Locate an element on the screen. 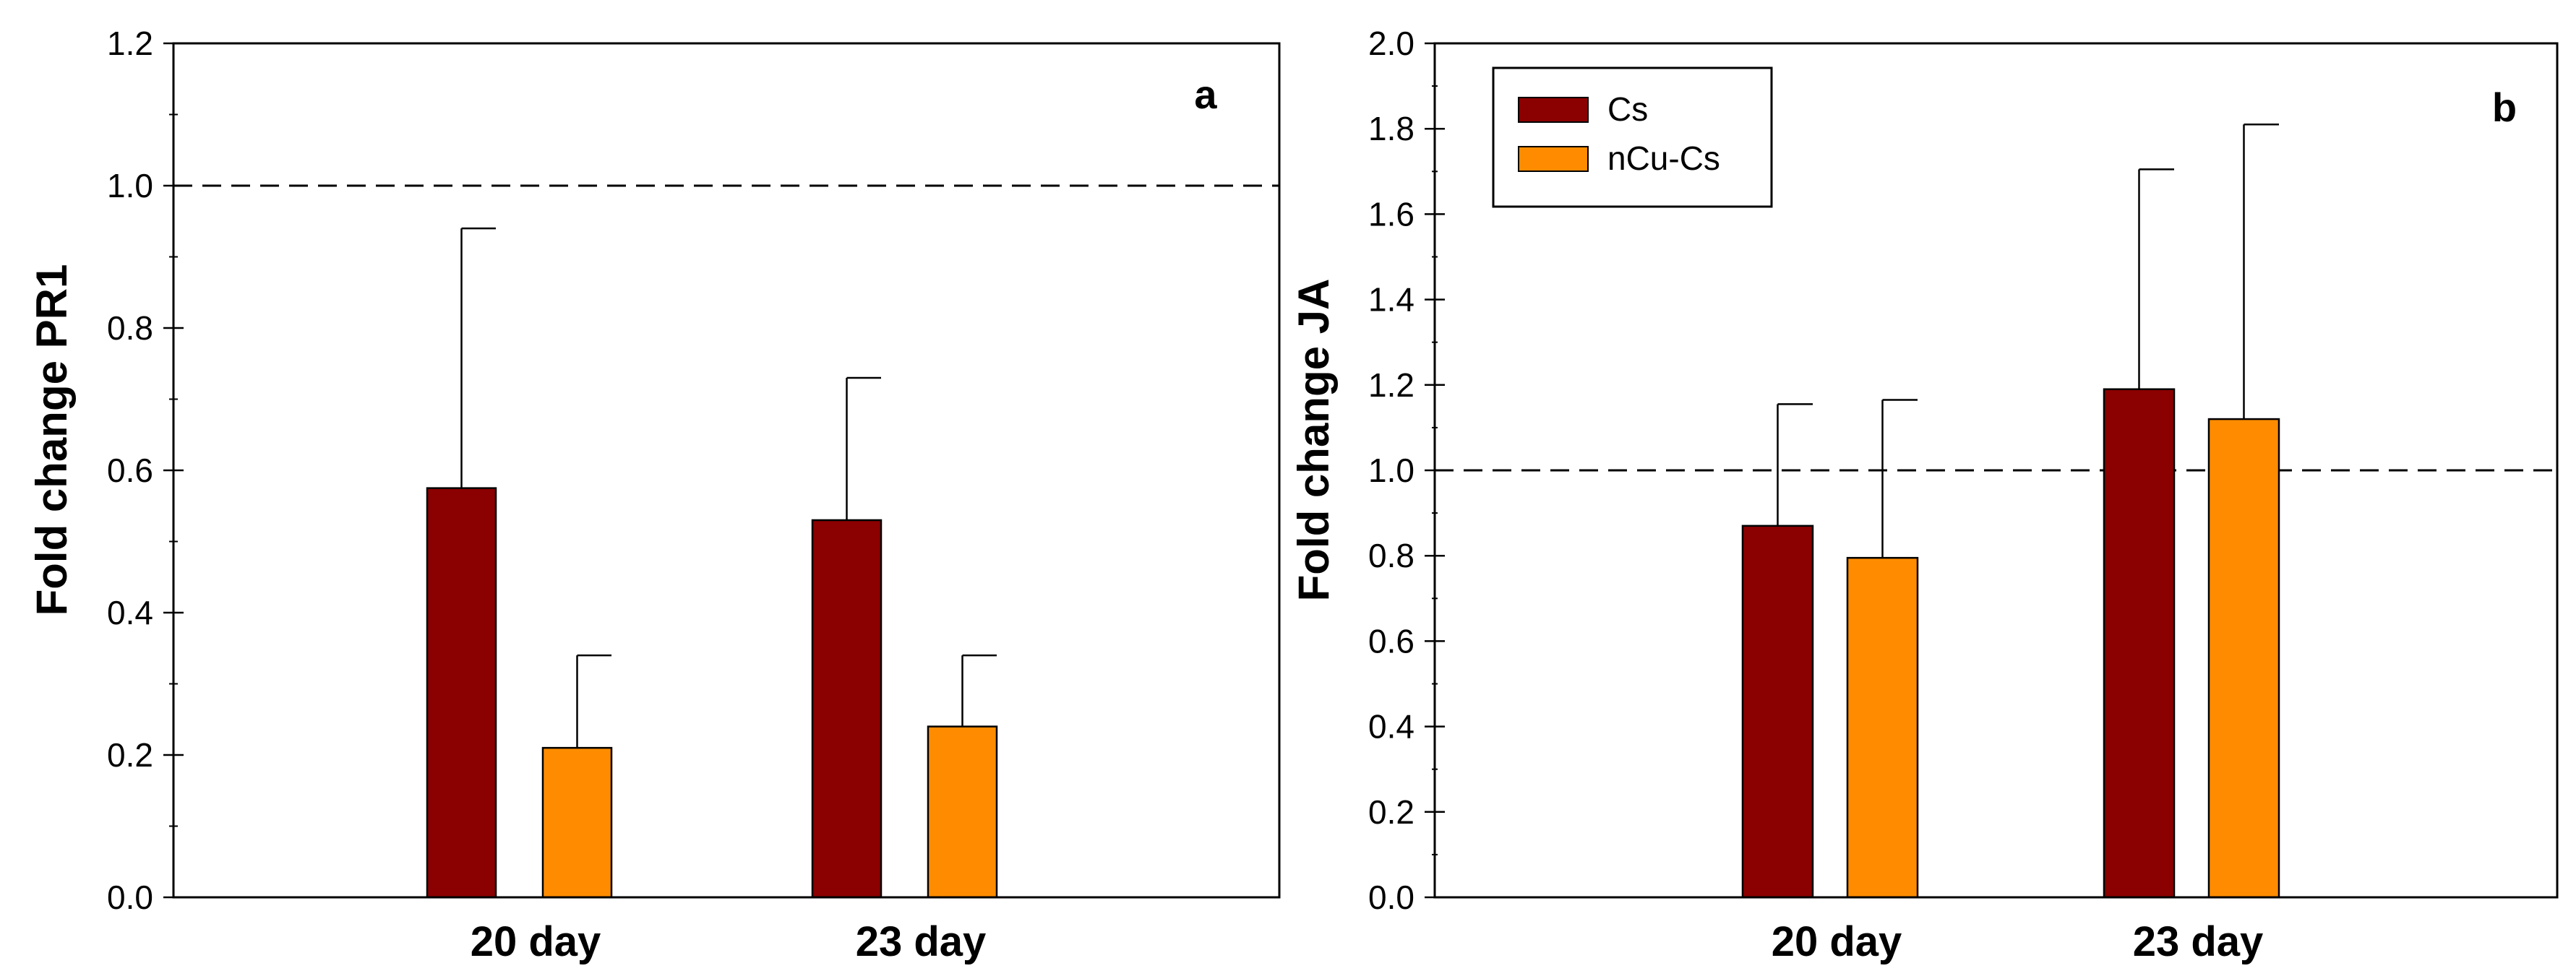 Image resolution: width=2576 pixels, height=971 pixels. legend-swatch-ncu-cs is located at coordinates (1554, 159).